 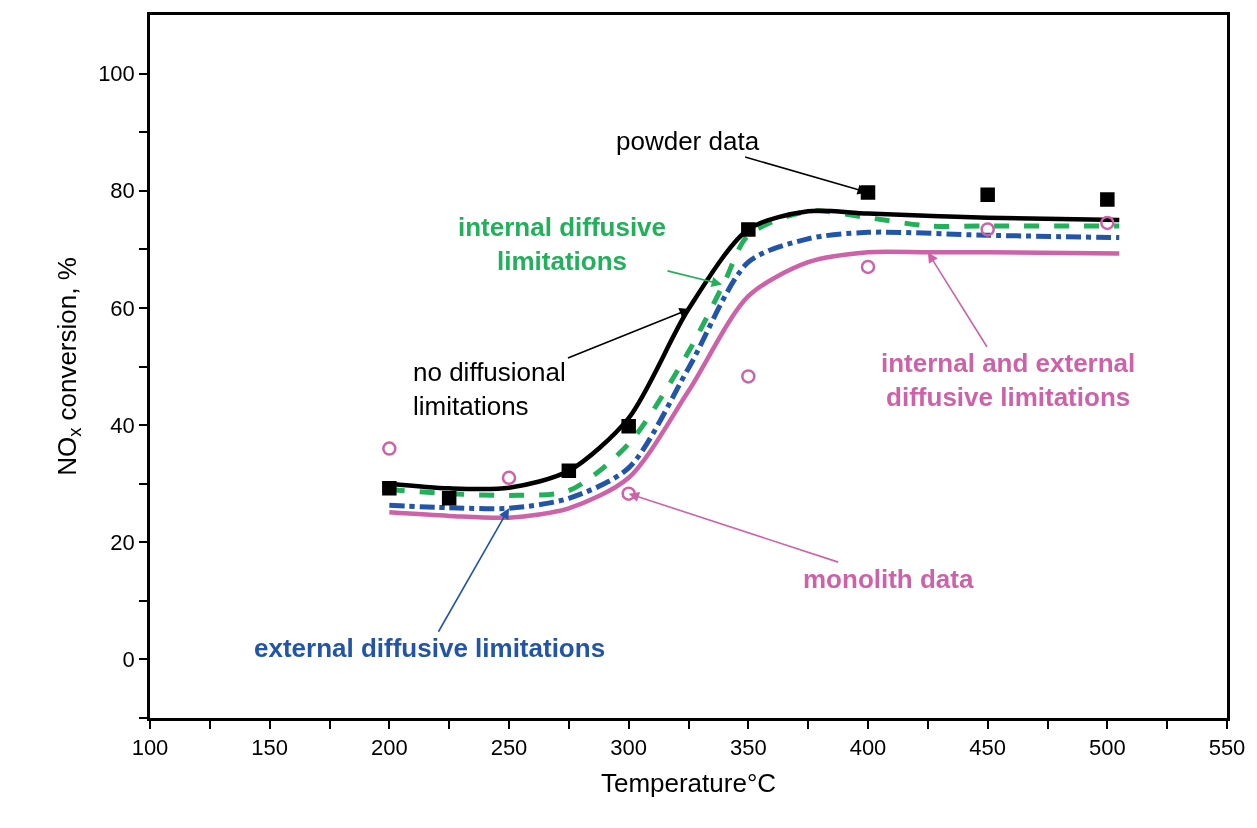 What do you see at coordinates (270, 748) in the screenshot?
I see `x-tick-label: 150` at bounding box center [270, 748].